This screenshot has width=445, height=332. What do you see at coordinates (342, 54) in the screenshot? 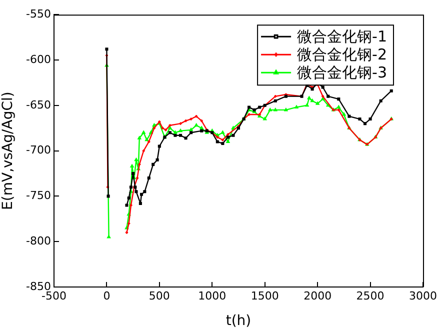
I see `legend-label: 微合金化钢-2` at bounding box center [342, 54].